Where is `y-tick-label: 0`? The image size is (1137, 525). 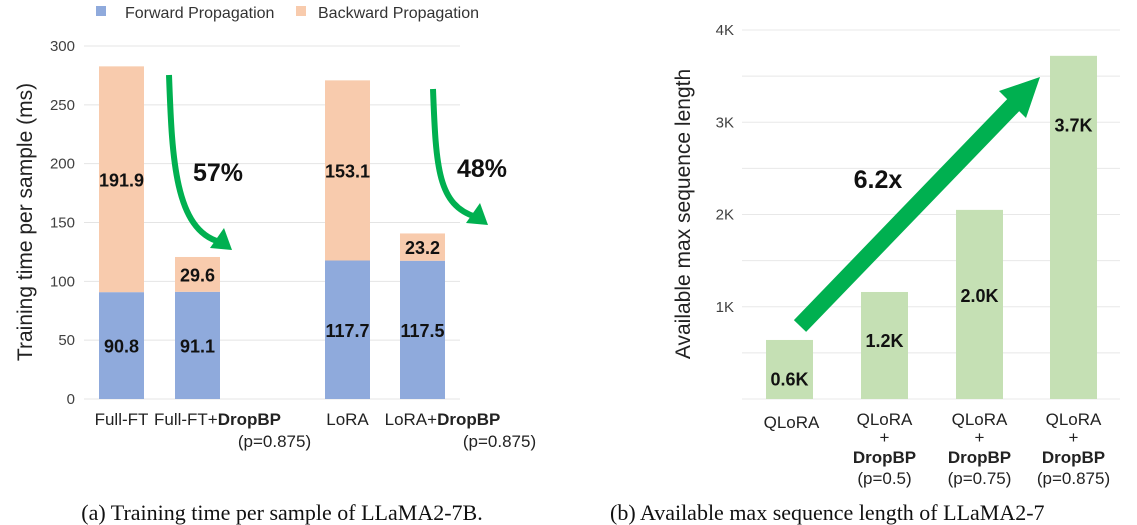 y-tick-label: 0 is located at coordinates (71, 399).